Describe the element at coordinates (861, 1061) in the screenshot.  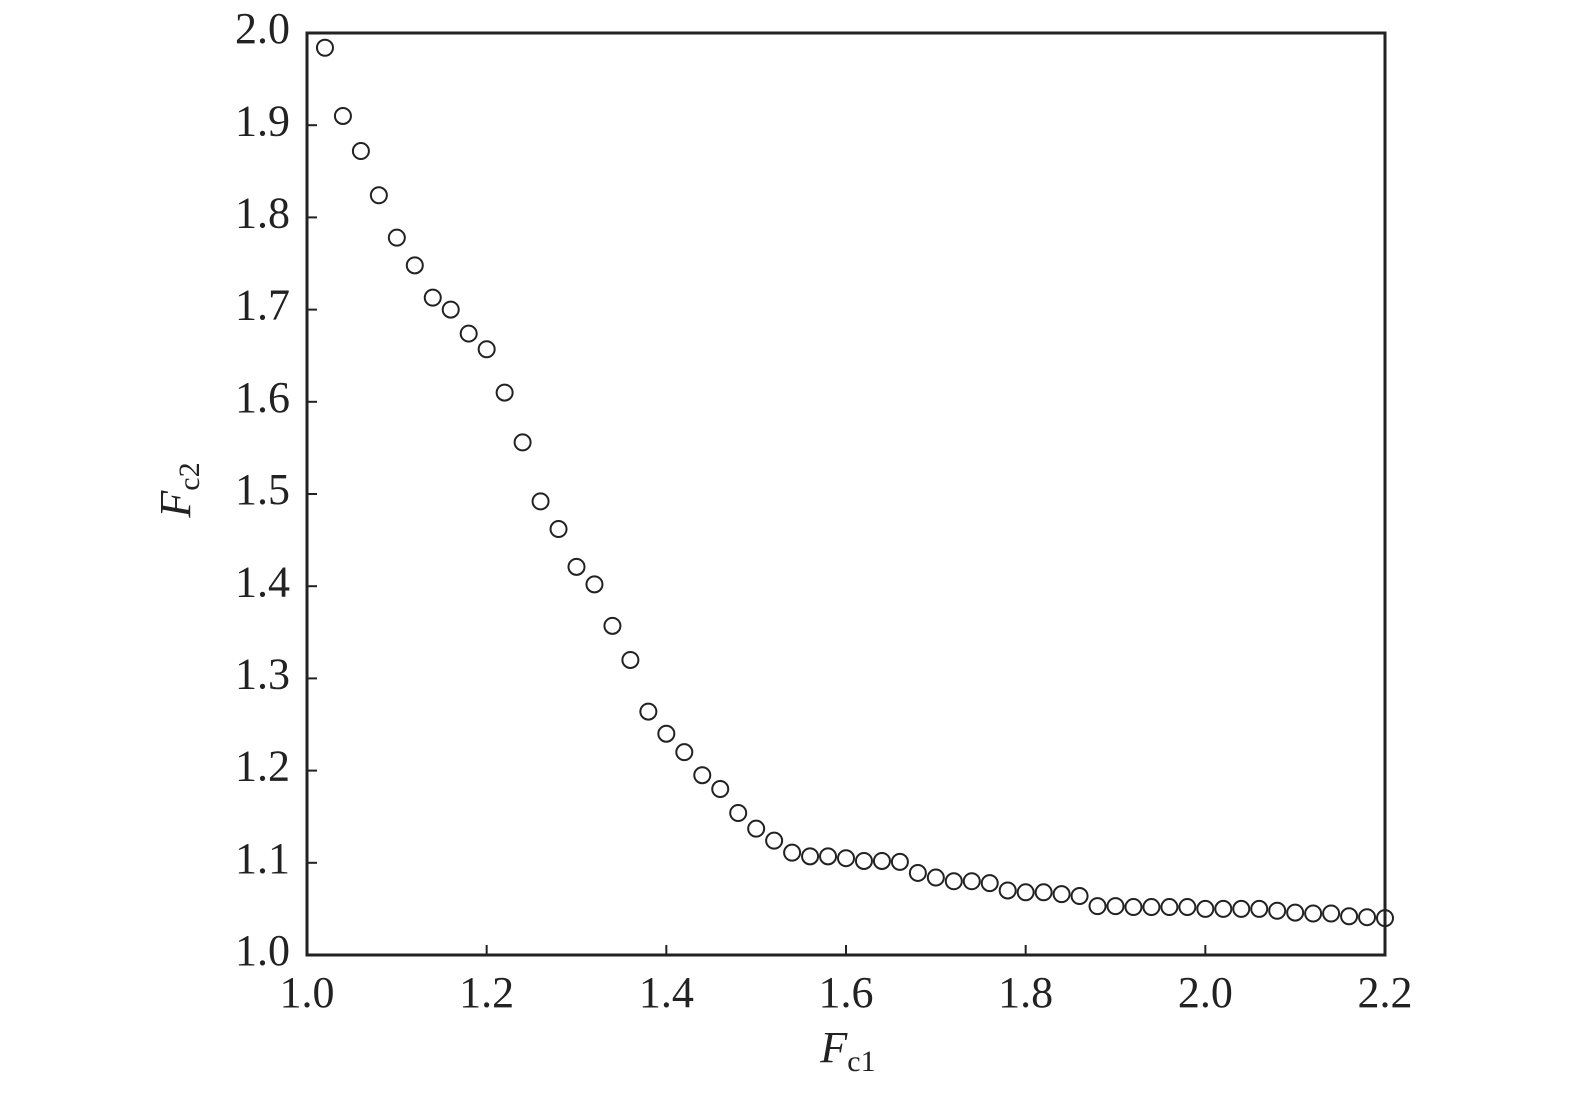
I see `x-label-subscript: c1` at that location.